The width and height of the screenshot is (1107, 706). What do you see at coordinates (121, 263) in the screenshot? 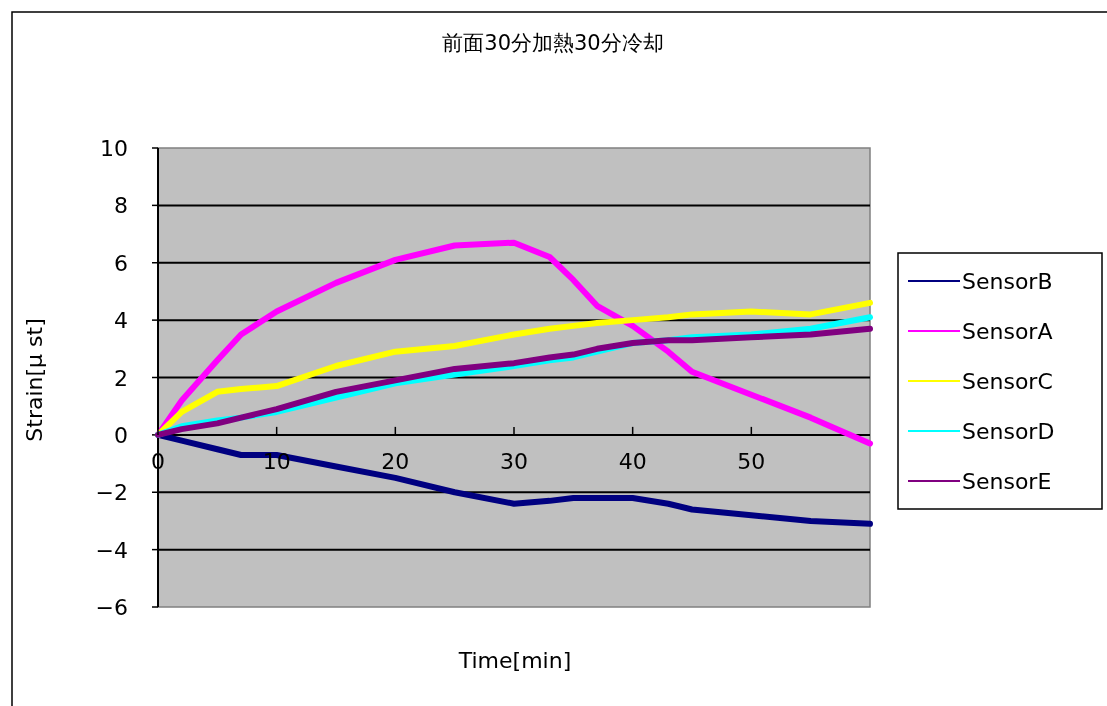
I see `y-tick-label: 6` at bounding box center [121, 263].